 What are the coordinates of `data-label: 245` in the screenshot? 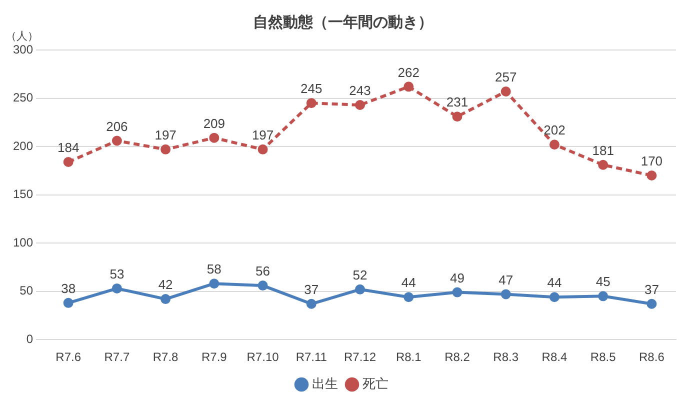 It's located at (311, 88).